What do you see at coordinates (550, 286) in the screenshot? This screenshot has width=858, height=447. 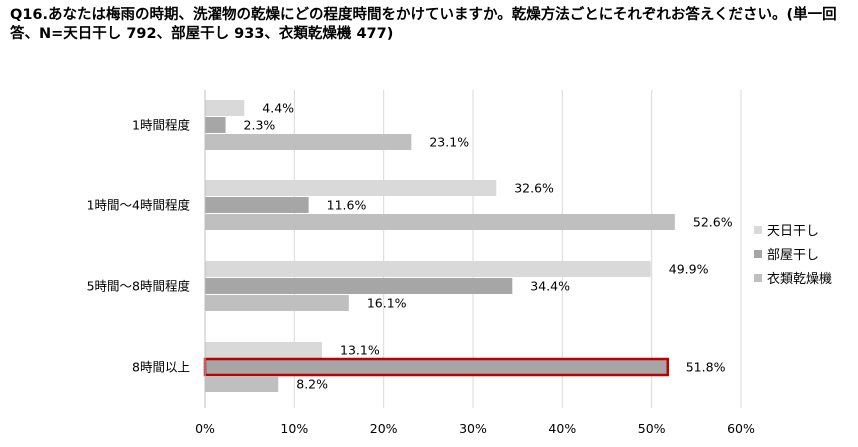 I see `data-label: 34.4%` at bounding box center [550, 286].